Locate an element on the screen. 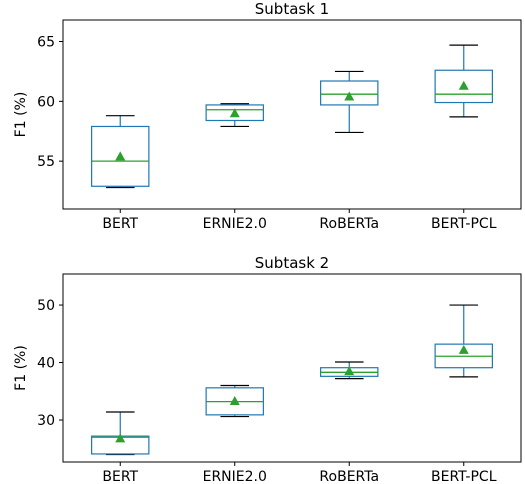 This screenshot has height=484, width=525. chart-title: Subtask 1 is located at coordinates (292, 9).